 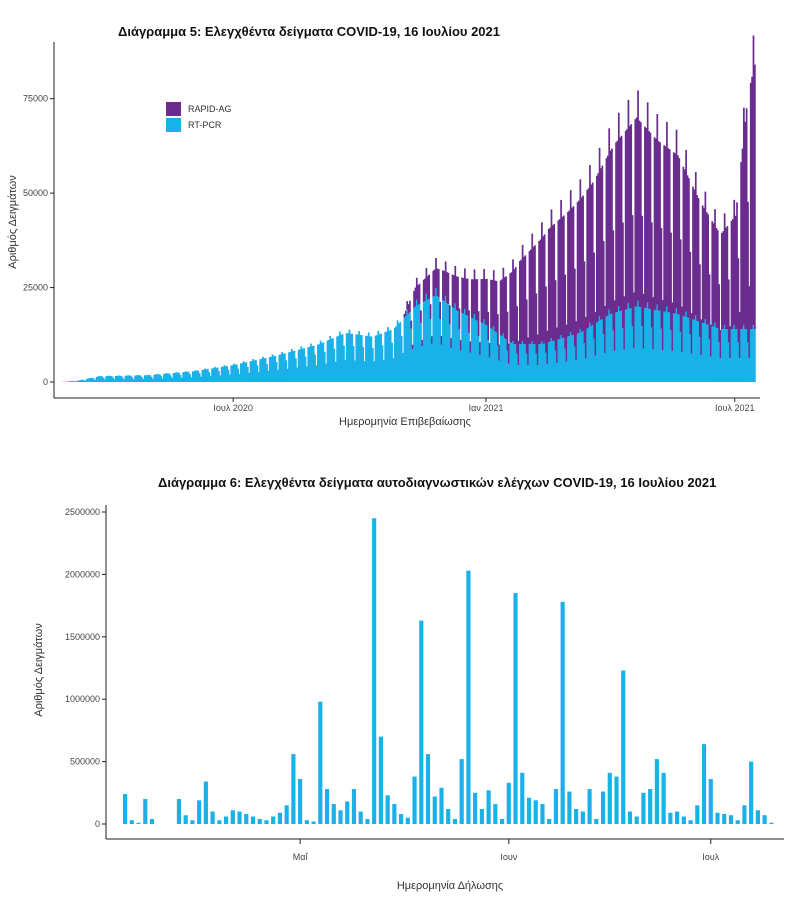 I want to click on chart-6-y-label: Αριθμός Δειγμάτων, so click(x=39, y=670).